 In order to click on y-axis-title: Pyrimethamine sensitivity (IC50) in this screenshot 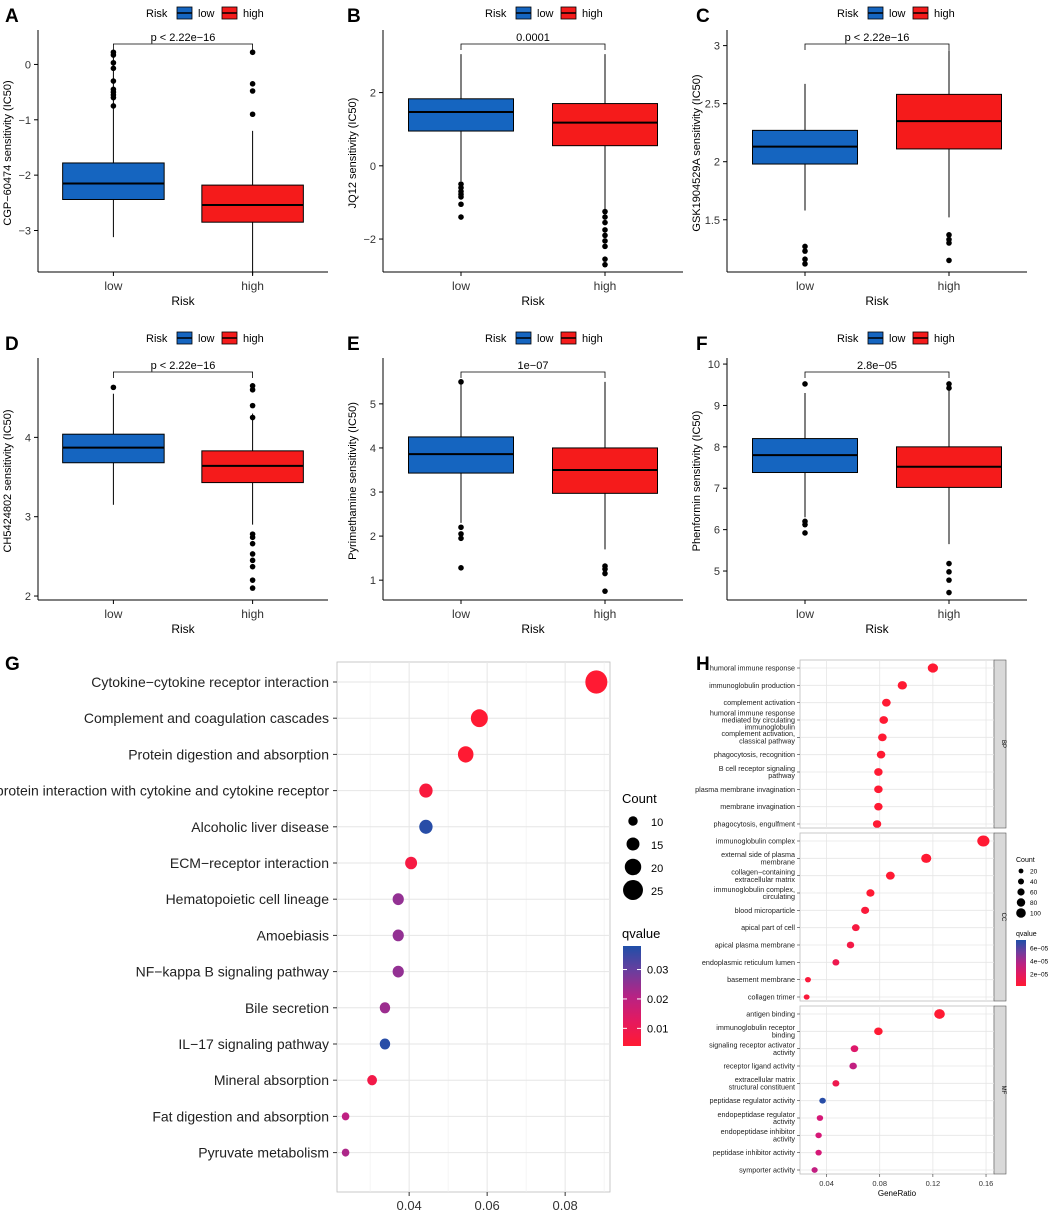, I will do `click(353, 481)`.